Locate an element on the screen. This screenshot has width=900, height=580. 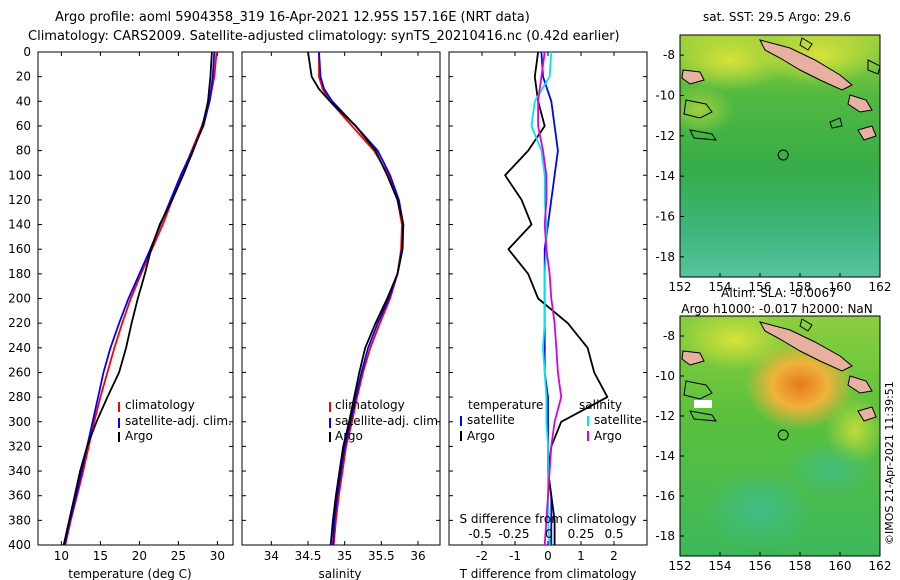
sla-argo-position-marker is located at coordinates (783, 435).